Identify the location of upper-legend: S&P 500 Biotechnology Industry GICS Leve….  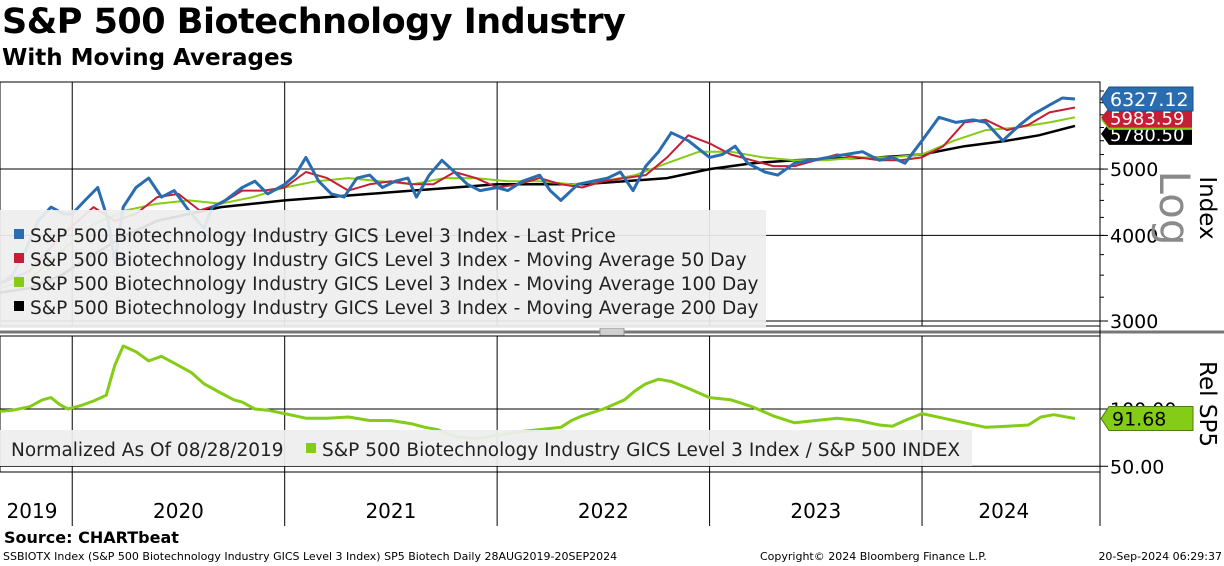
(383, 269).